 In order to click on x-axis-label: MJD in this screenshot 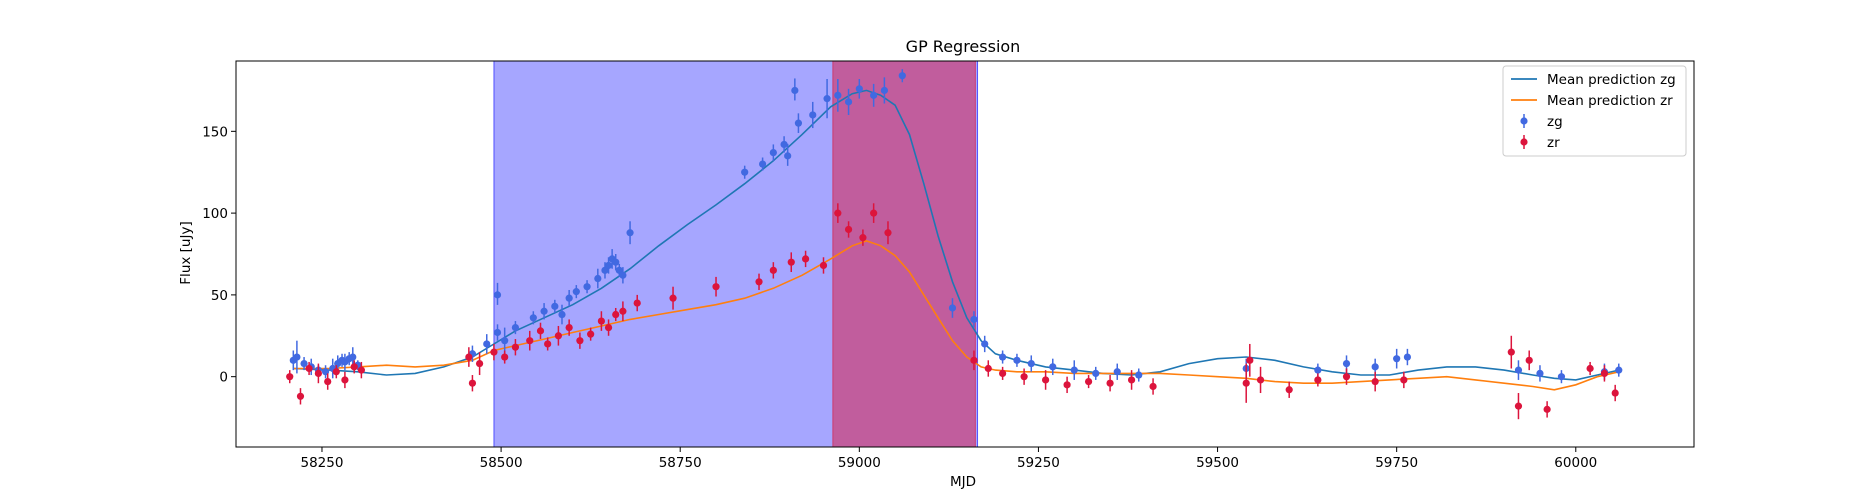, I will do `click(963, 482)`.